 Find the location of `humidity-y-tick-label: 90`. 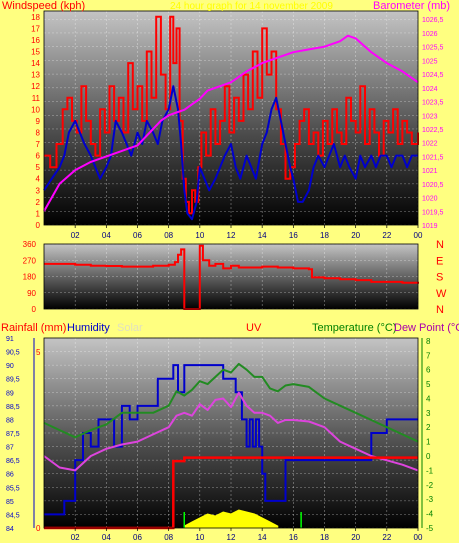

humidity-y-tick-label: 90 is located at coordinates (10, 366).